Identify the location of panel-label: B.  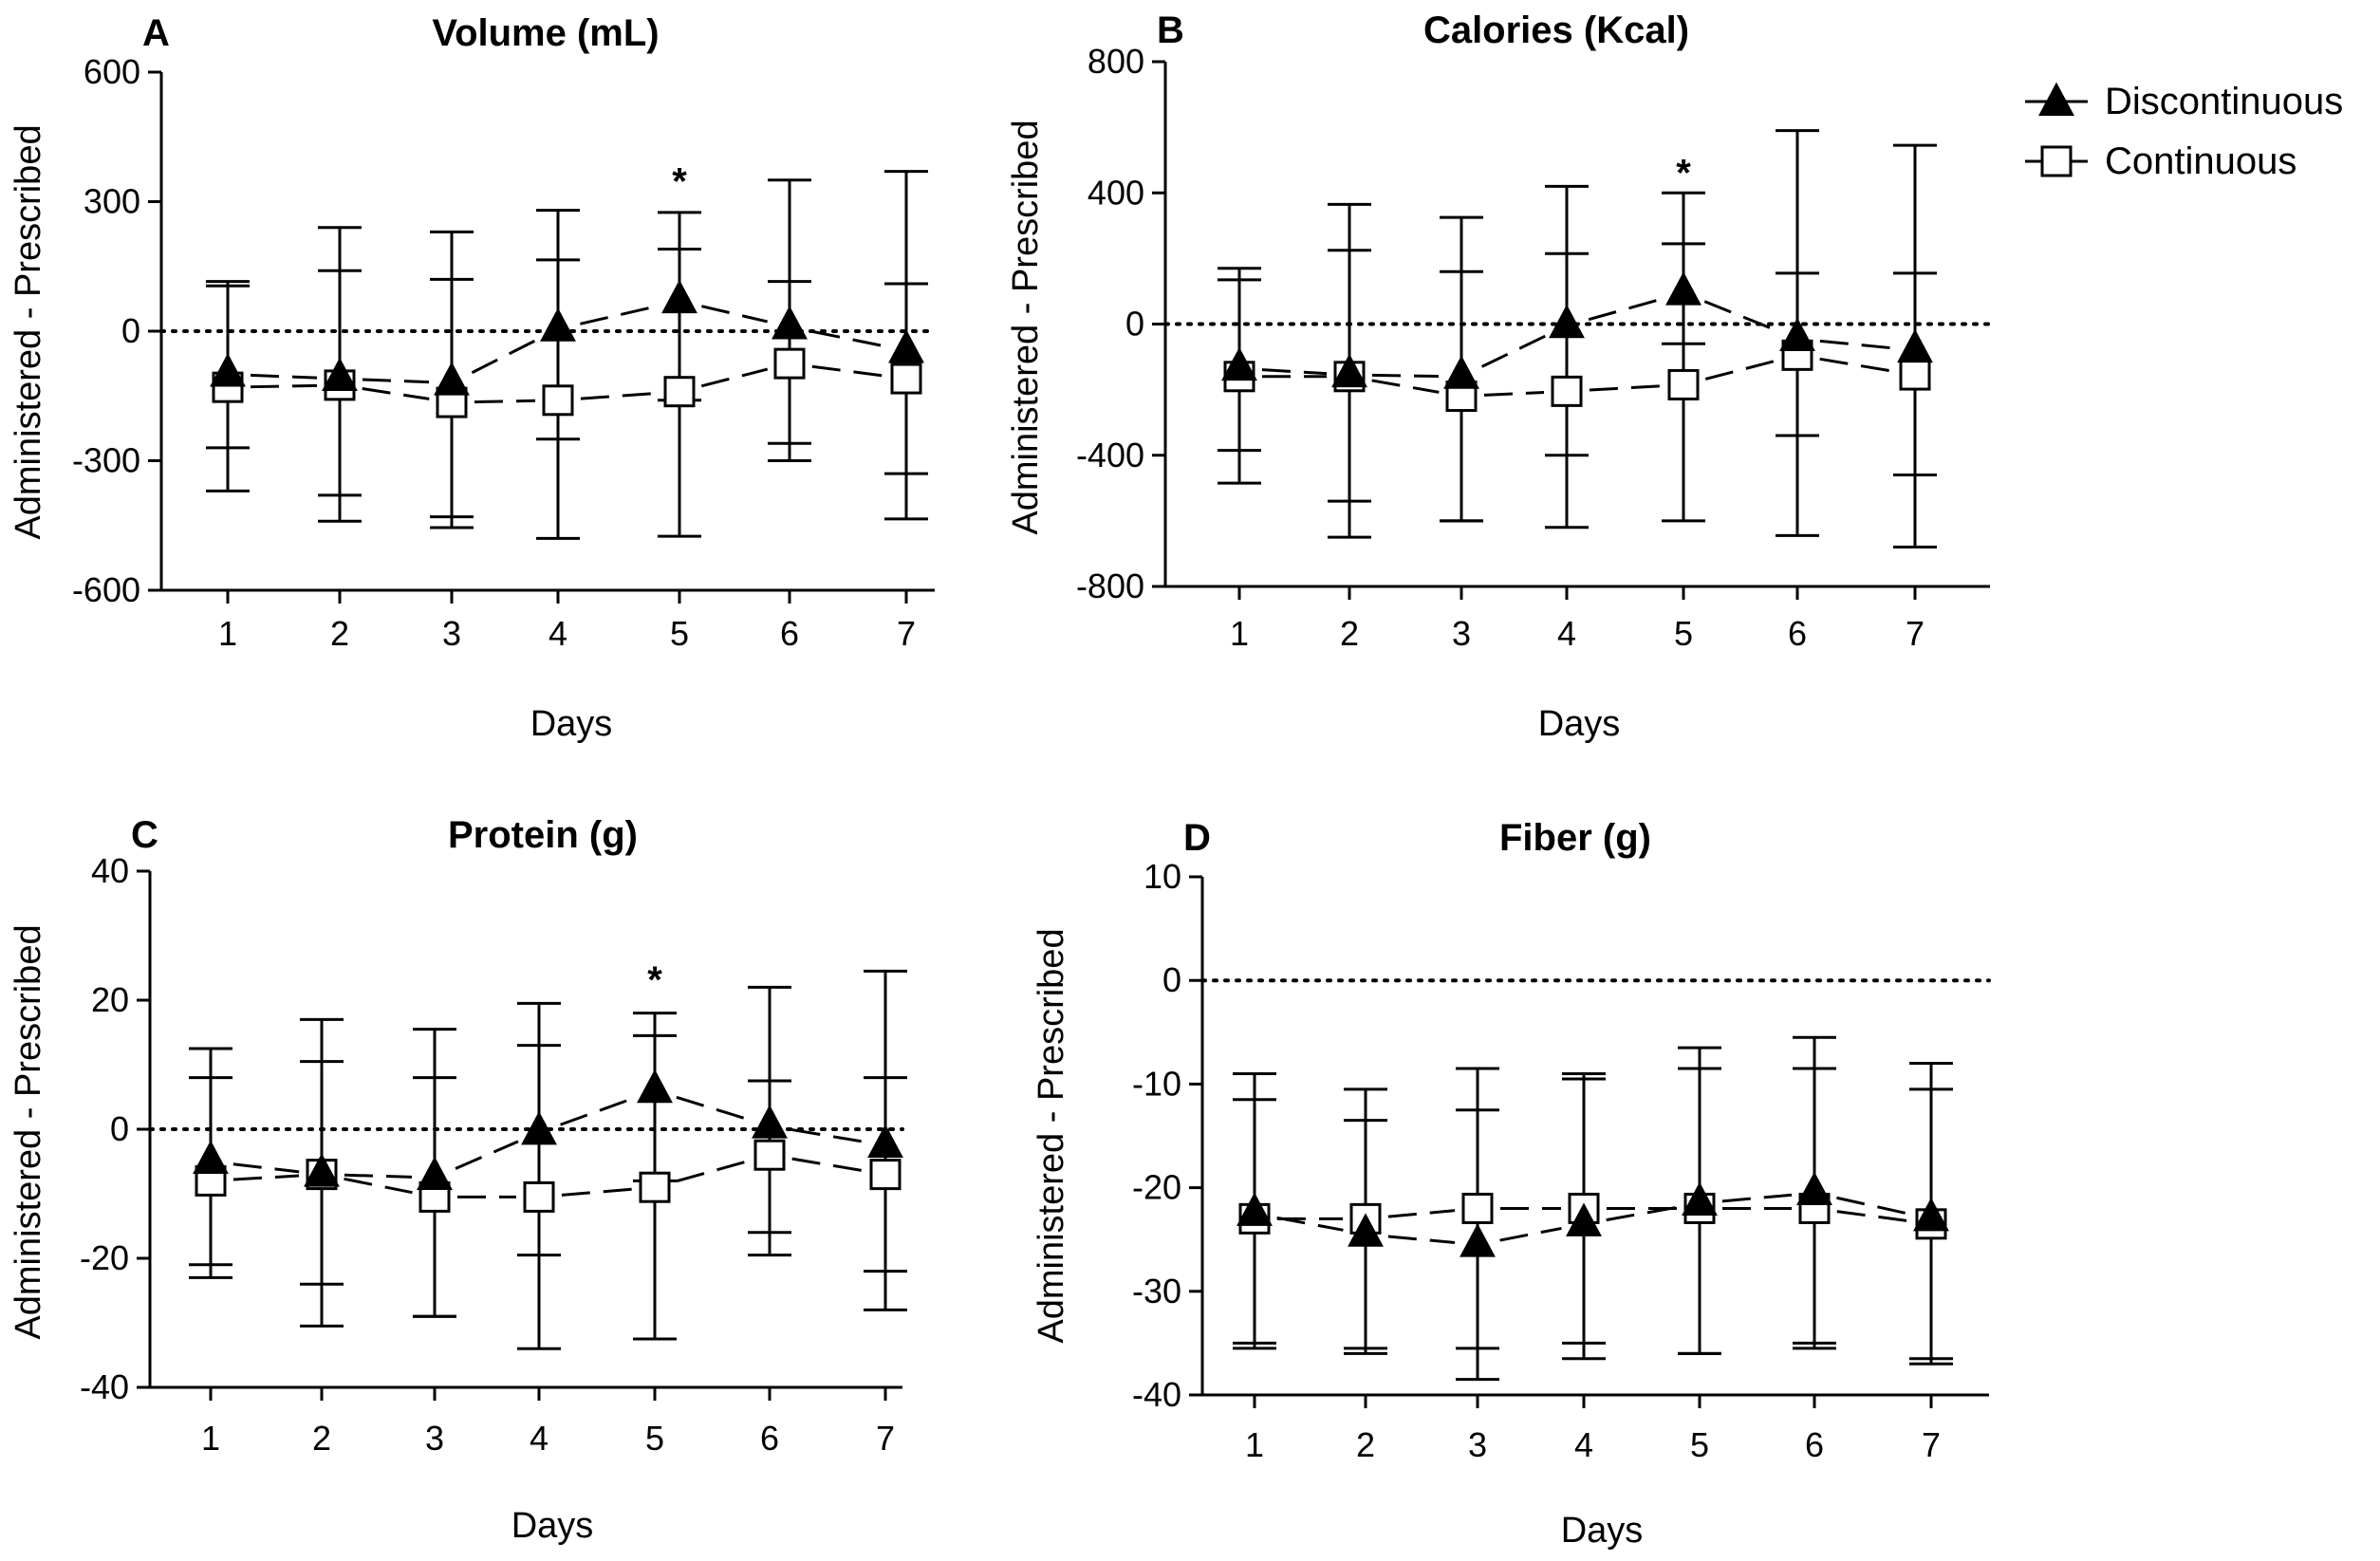
(1170, 30).